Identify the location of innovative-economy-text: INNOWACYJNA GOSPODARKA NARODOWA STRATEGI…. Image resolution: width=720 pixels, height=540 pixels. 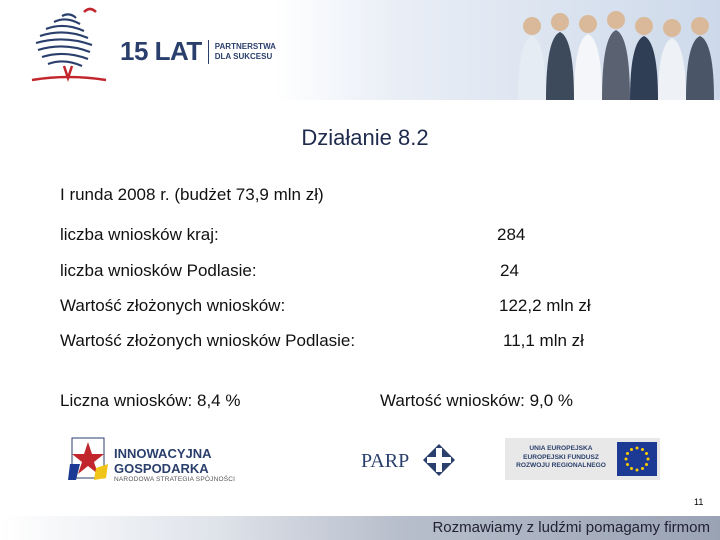
(210, 464).